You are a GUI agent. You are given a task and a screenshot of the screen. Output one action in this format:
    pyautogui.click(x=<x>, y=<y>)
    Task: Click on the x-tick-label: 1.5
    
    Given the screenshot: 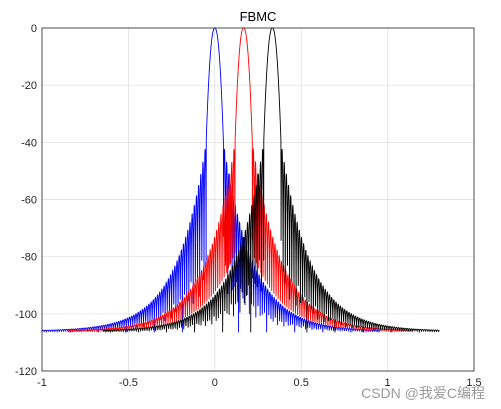 What is the action you would take?
    pyautogui.click(x=473, y=383)
    